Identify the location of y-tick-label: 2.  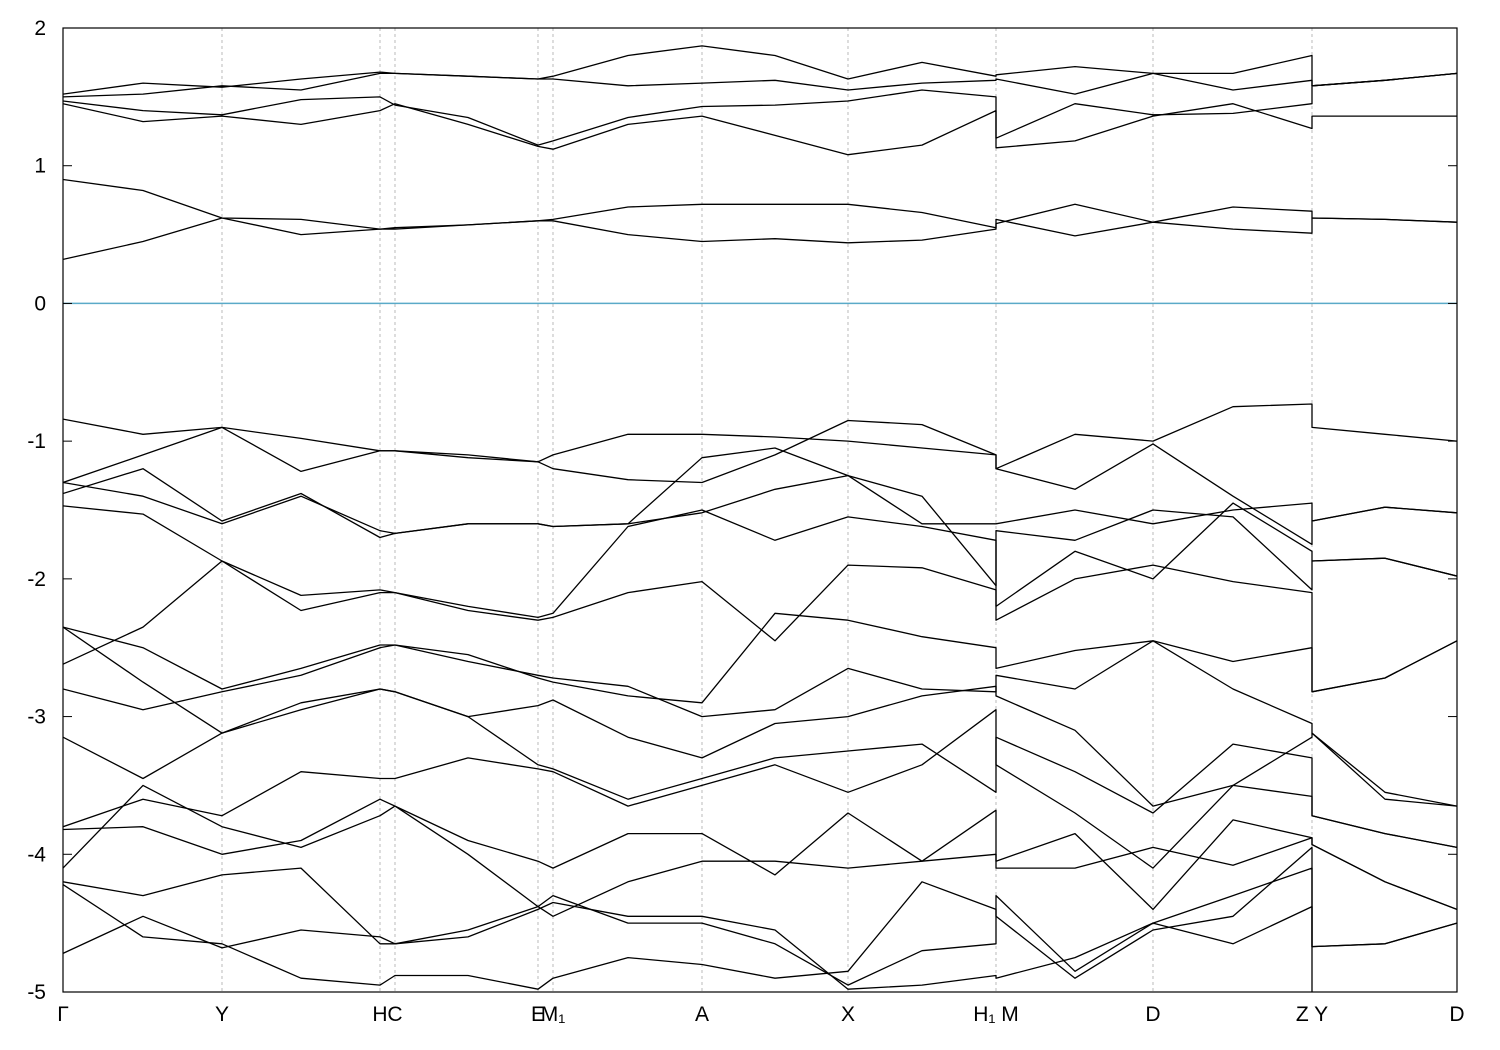
(40, 28).